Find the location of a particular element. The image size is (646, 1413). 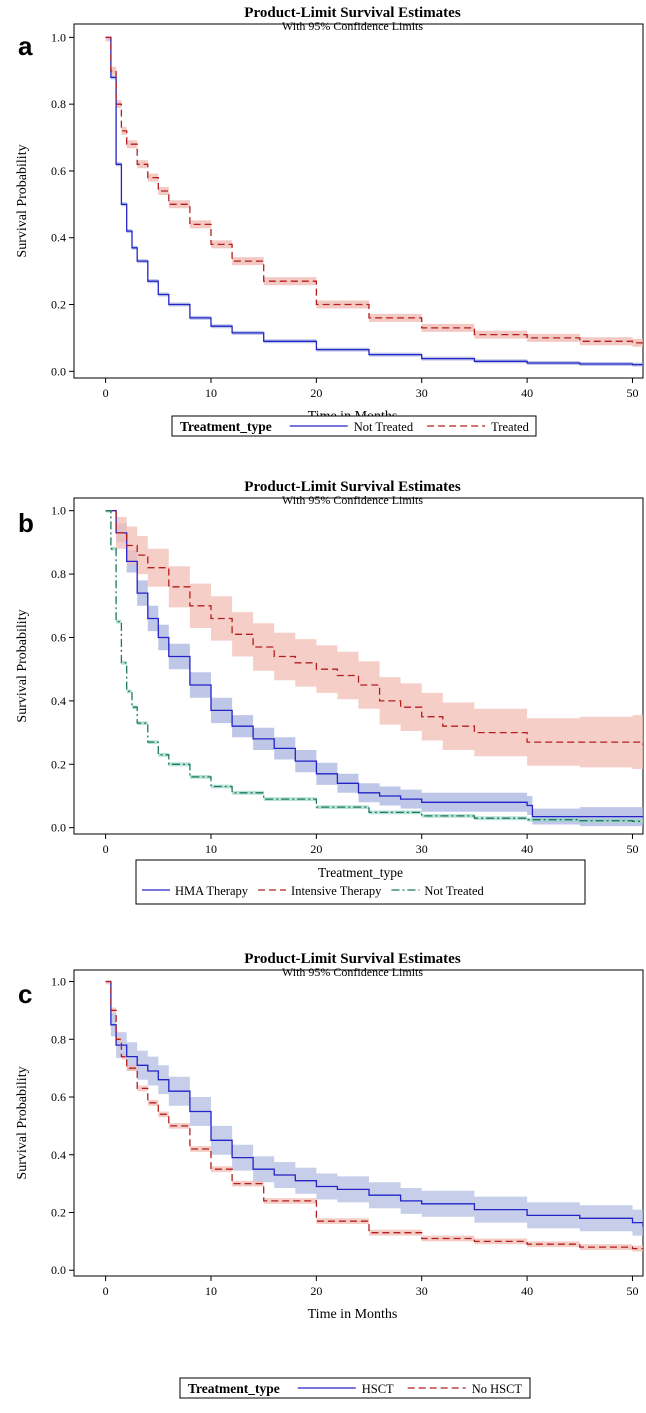

legend-label: HMA Therapy is located at coordinates (212, 891).